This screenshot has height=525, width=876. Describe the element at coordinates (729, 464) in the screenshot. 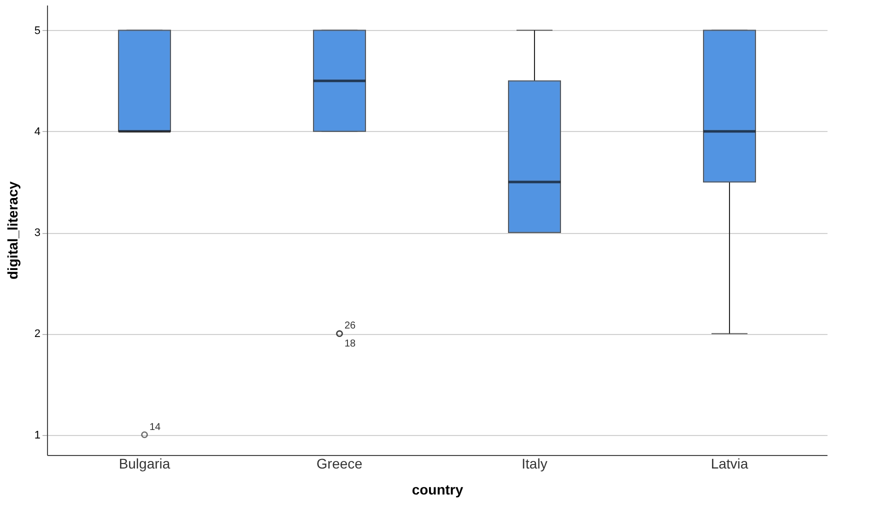

I see `x-tick-label: Latvia` at that location.